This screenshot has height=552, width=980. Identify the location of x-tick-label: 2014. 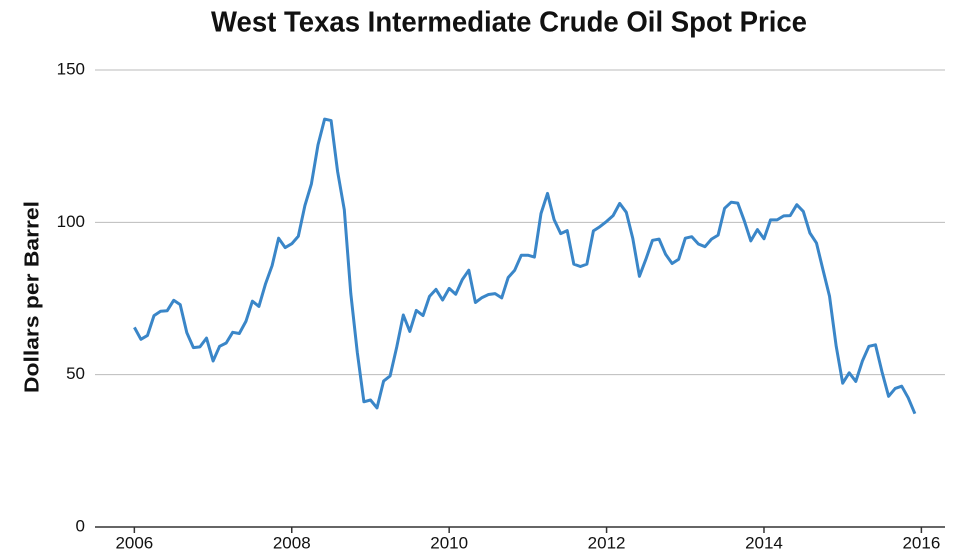
(764, 542).